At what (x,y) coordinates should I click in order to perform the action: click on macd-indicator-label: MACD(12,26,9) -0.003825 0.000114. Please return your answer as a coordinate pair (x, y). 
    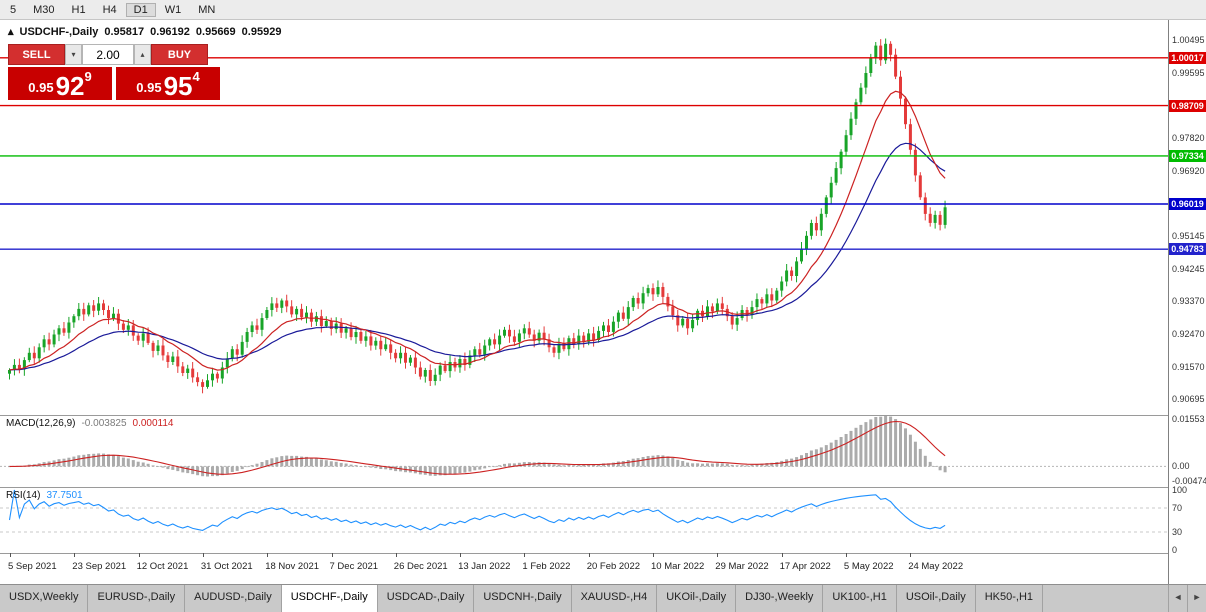
    Looking at the image, I should click on (89, 423).